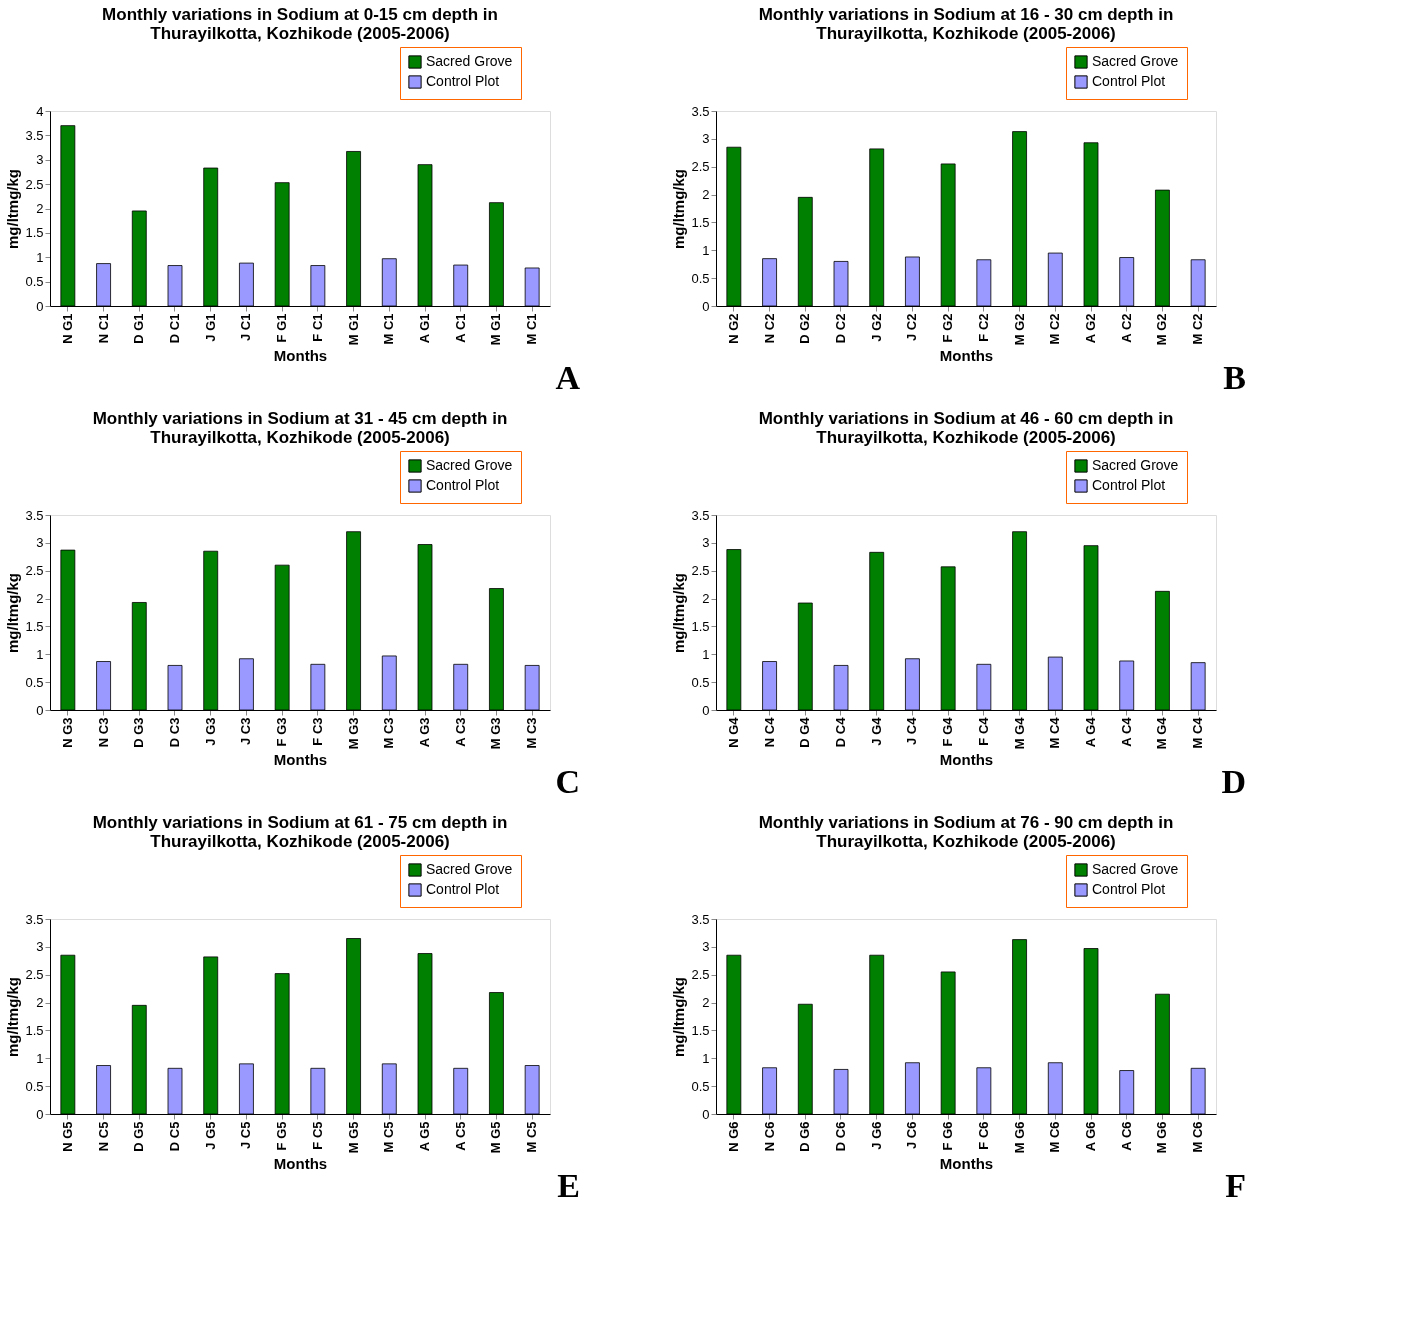 The image size is (1412, 1320). What do you see at coordinates (174, 732) in the screenshot?
I see `x-tick-label: D C3` at bounding box center [174, 732].